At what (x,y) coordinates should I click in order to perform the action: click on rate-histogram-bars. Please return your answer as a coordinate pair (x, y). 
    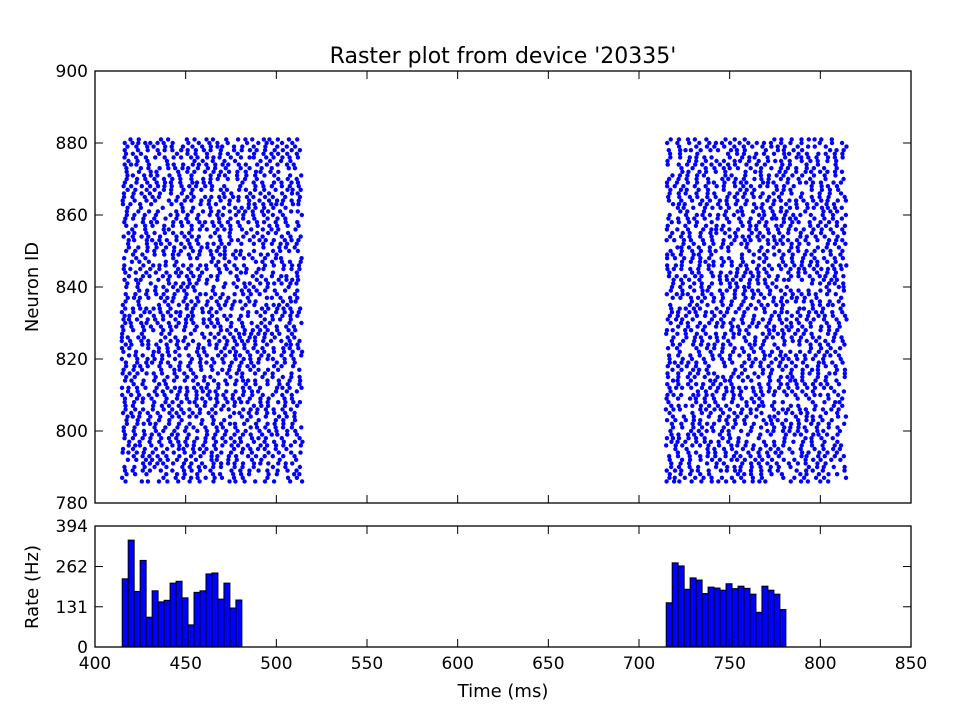
    Looking at the image, I should click on (454, 593).